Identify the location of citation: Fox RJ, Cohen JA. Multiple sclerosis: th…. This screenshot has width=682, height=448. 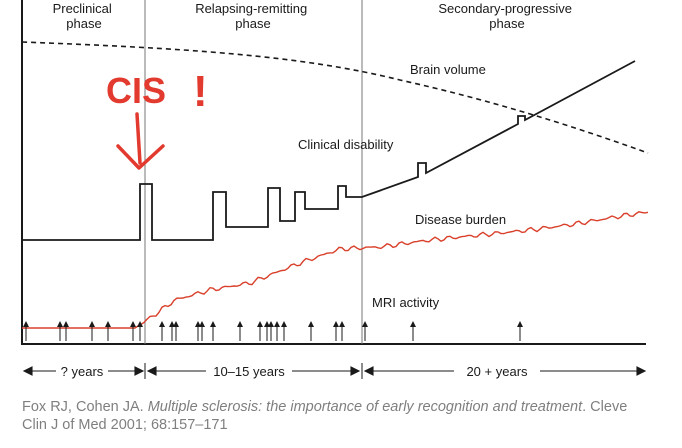
(332, 416).